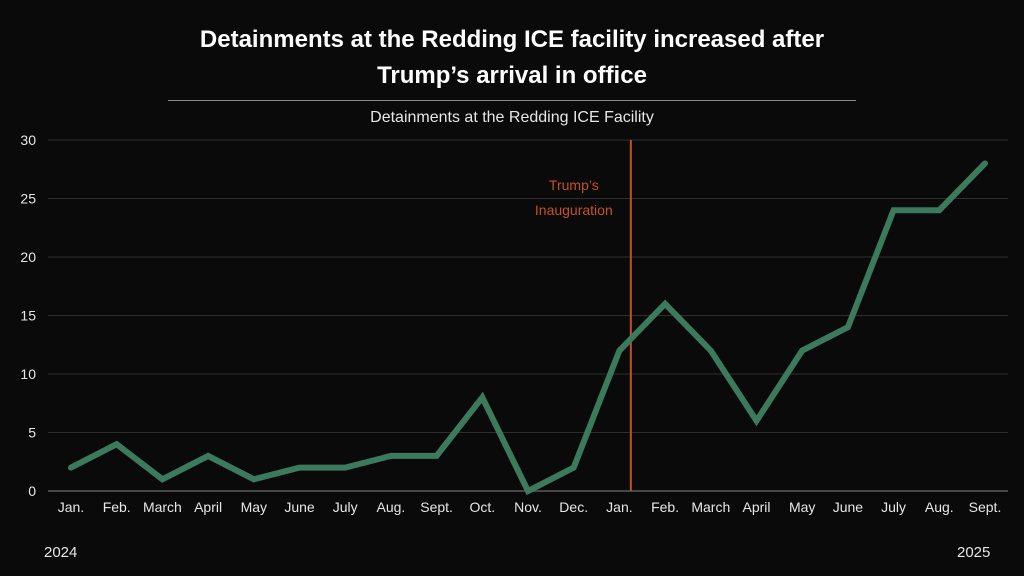  I want to click on annotation-label-line2: Inauguration, so click(574, 210).